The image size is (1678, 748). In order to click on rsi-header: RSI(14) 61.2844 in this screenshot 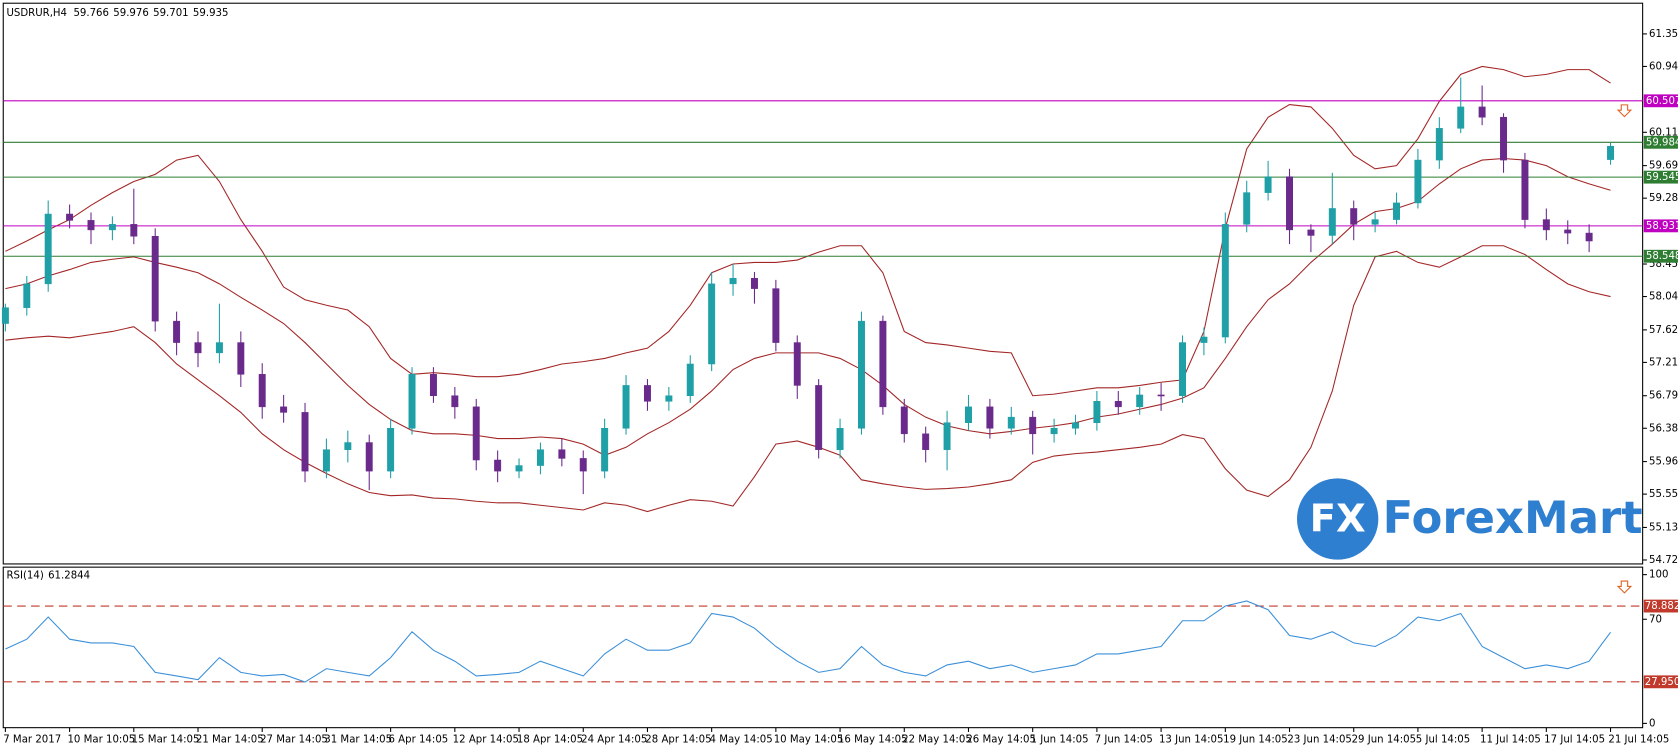, I will do `click(48, 576)`.